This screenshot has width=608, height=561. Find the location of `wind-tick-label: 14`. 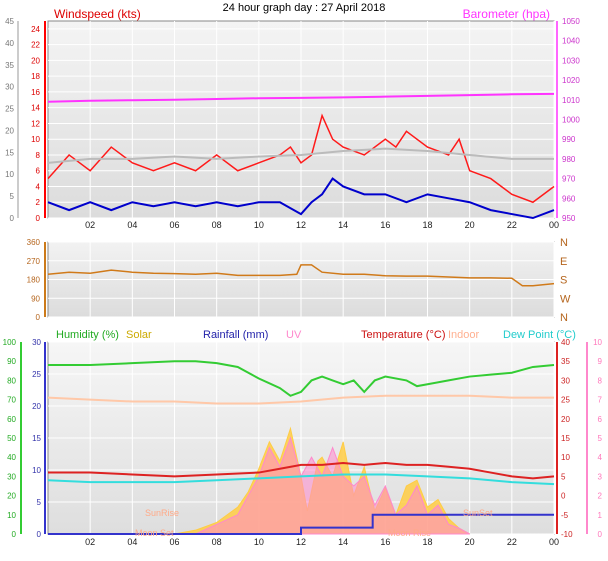

wind-tick-label: 14 is located at coordinates (35, 108).